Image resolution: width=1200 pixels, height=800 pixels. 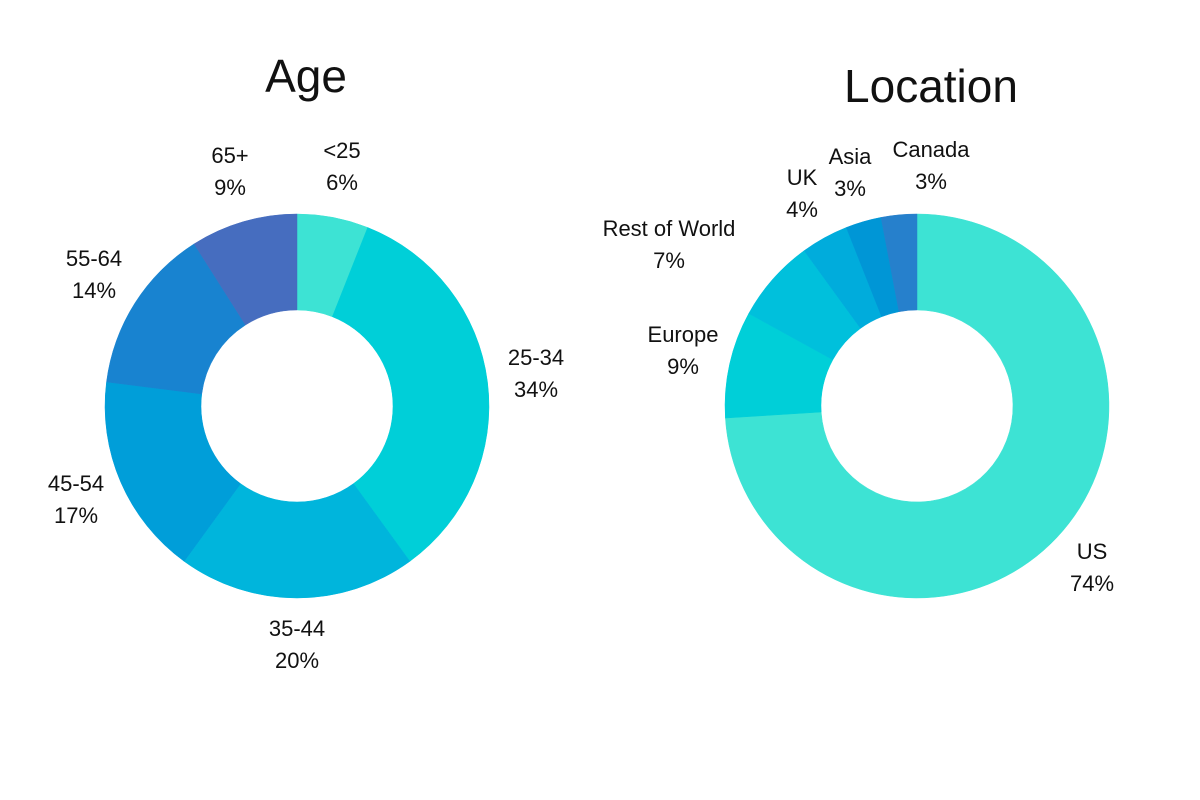 What do you see at coordinates (536, 389) in the screenshot?
I see `slice-value-label: 34%` at bounding box center [536, 389].